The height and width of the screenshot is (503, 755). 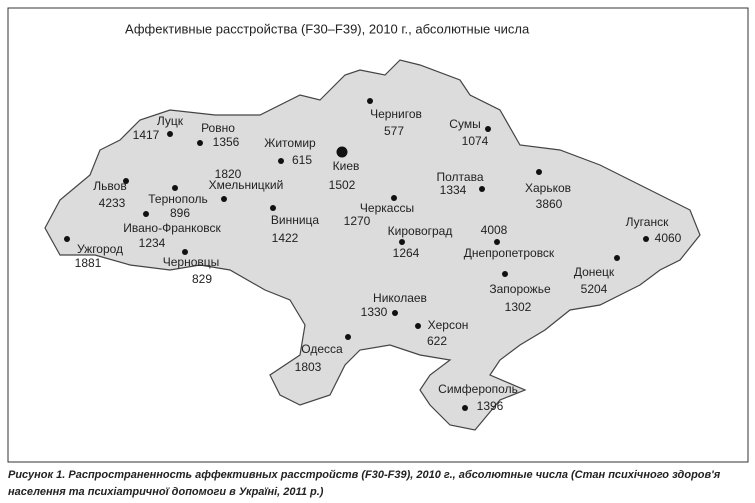 I want to click on city-name: Запорожье, so click(x=520, y=289).